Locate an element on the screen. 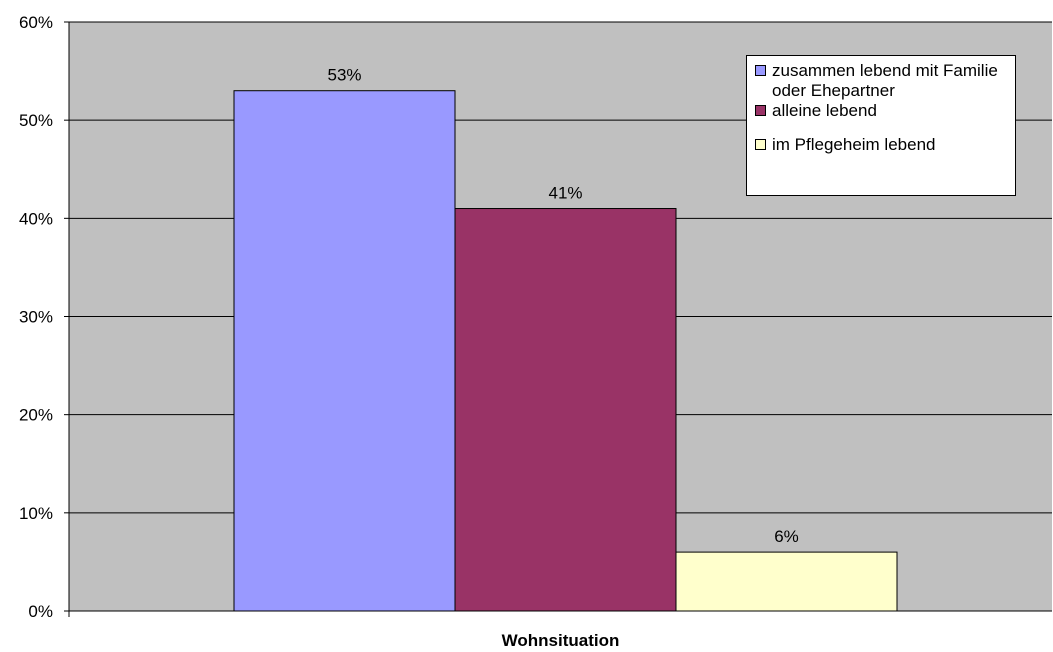  legend-label-nursing-home: im Pflegeheim lebend is located at coordinates (854, 144).